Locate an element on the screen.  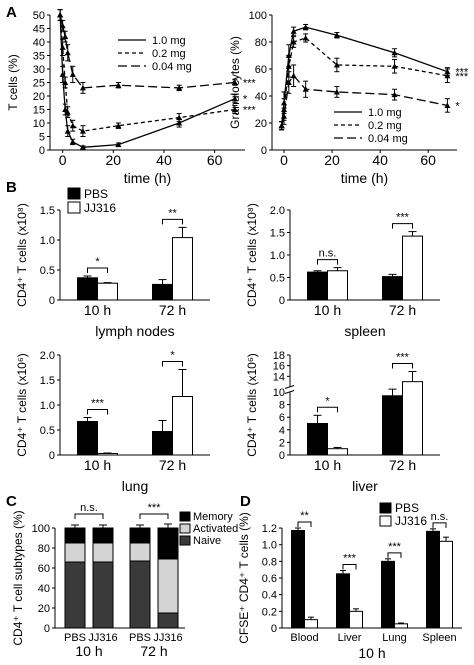
category-label: 10 h is located at coordinates (327, 310).